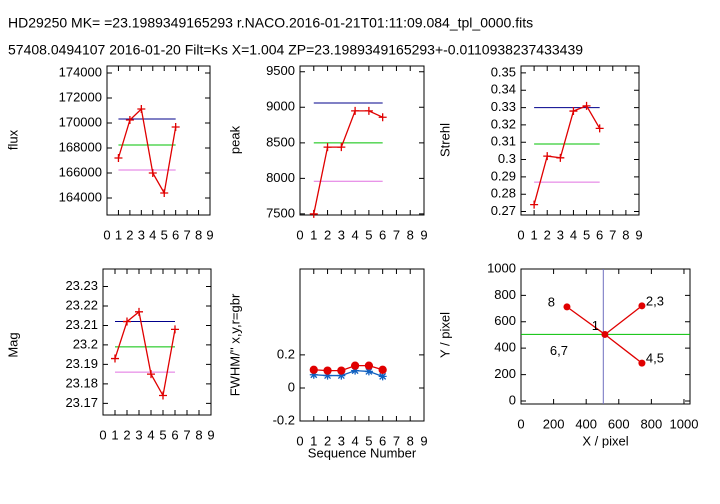 The image size is (720, 504). I want to click on y-axis-label: Mag, so click(12, 344).